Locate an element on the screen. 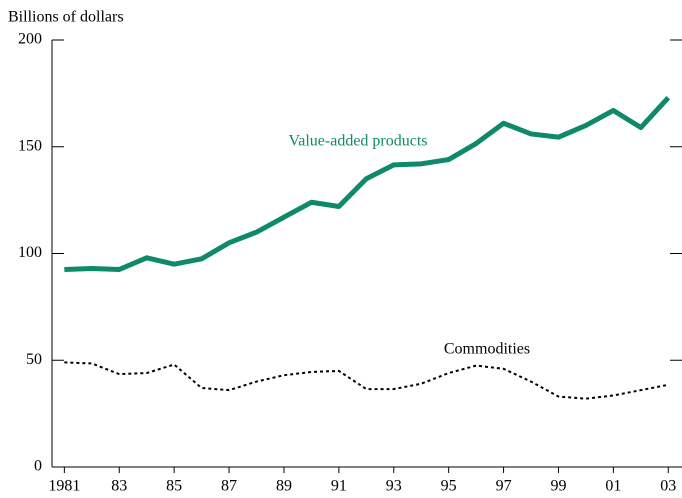 This screenshot has width=682, height=498. x-tick-label: 93 is located at coordinates (394, 486).